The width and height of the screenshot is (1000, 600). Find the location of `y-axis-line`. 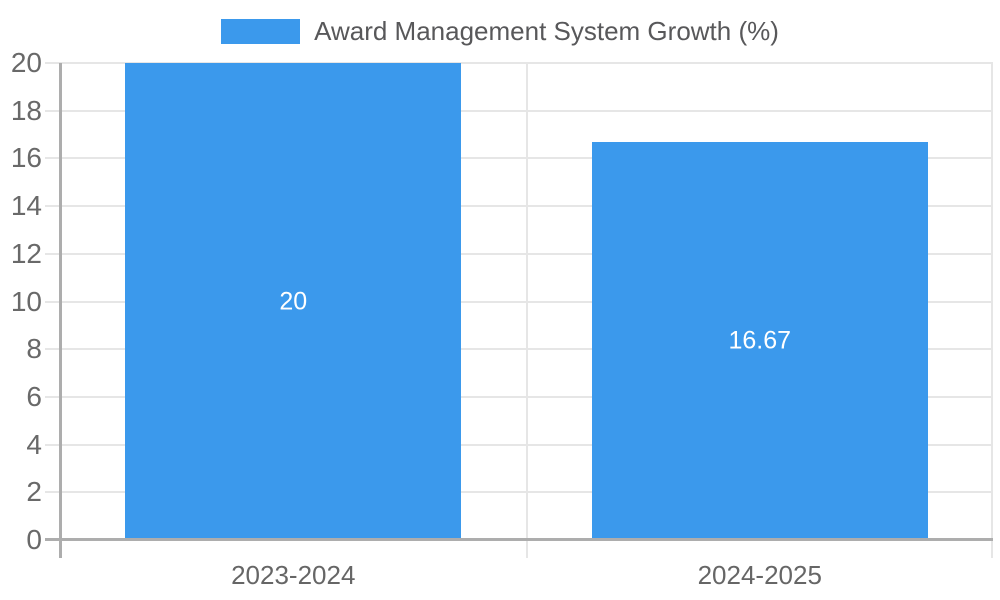

y-axis-line is located at coordinates (60, 310).